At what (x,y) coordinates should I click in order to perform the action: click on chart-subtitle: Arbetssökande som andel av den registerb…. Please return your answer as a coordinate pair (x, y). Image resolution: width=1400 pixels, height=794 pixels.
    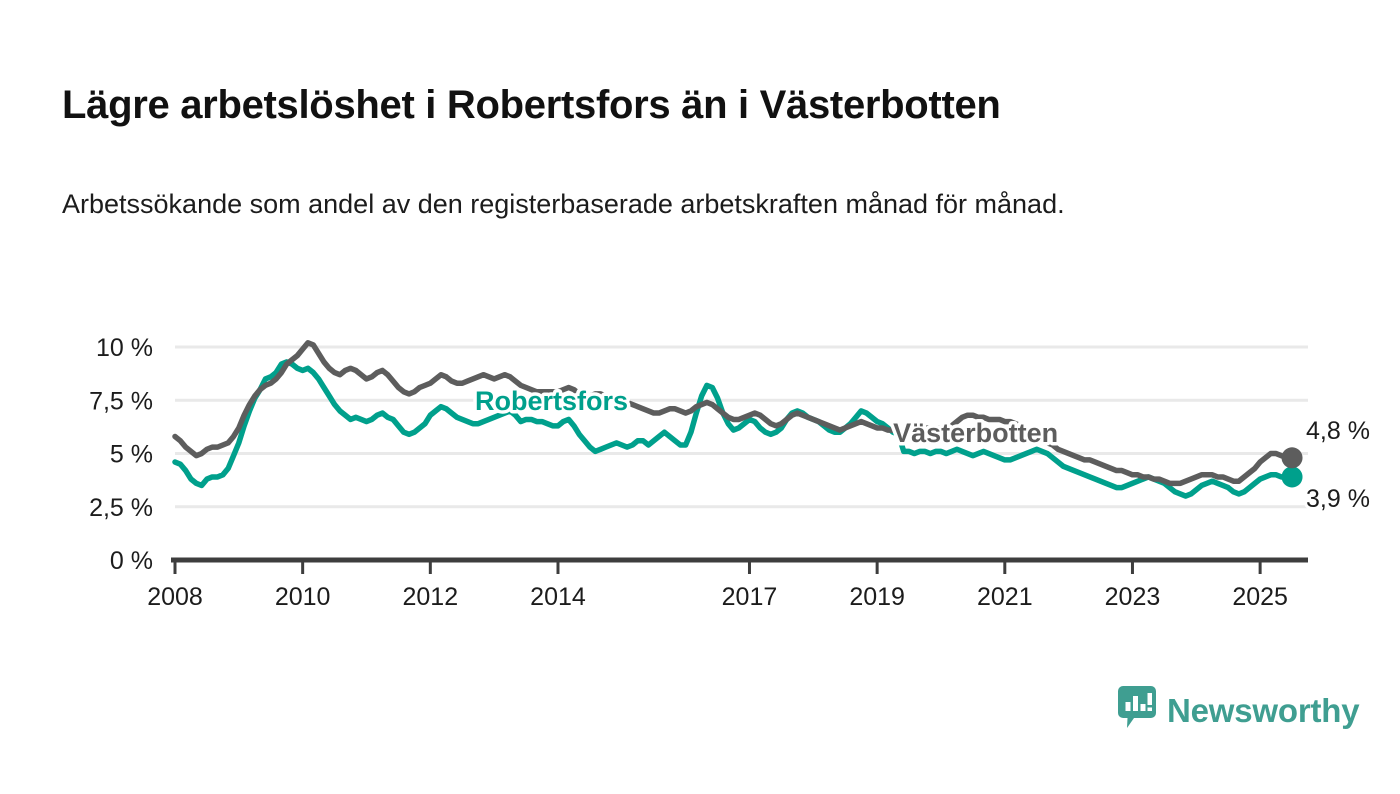
    Looking at the image, I should click on (563, 204).